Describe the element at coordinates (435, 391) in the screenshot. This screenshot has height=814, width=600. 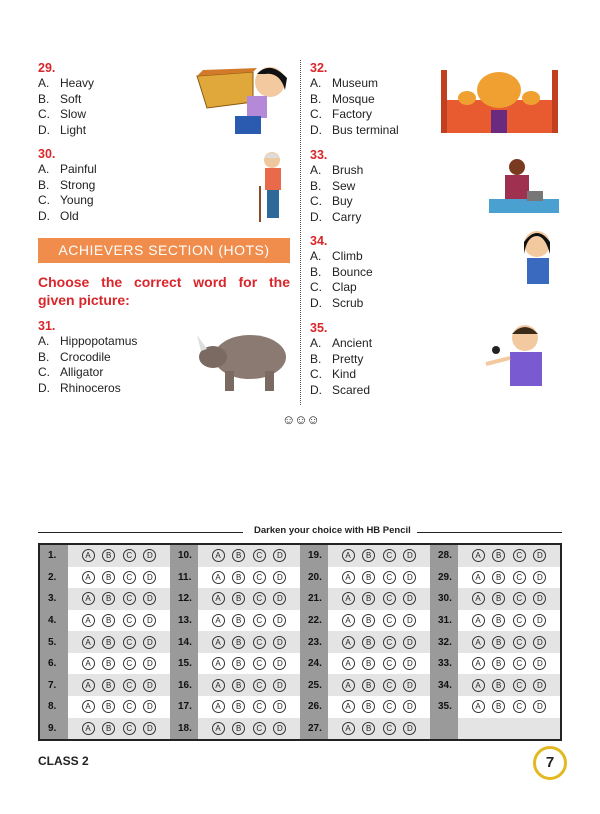
I see `answer-option: D. Scared` at that location.